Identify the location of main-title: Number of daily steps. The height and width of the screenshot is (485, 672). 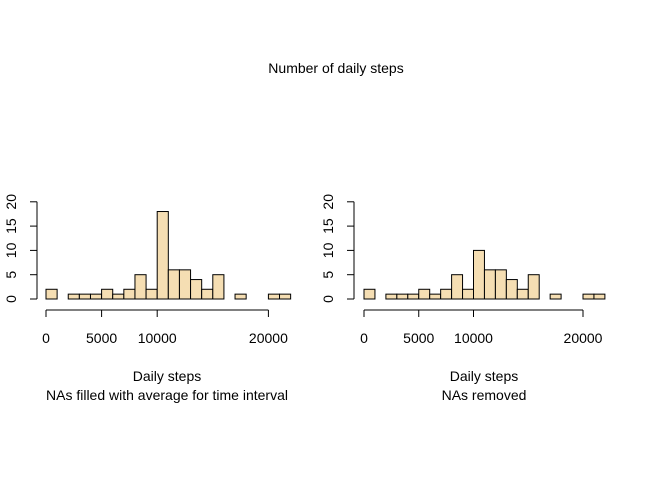
(335, 68).